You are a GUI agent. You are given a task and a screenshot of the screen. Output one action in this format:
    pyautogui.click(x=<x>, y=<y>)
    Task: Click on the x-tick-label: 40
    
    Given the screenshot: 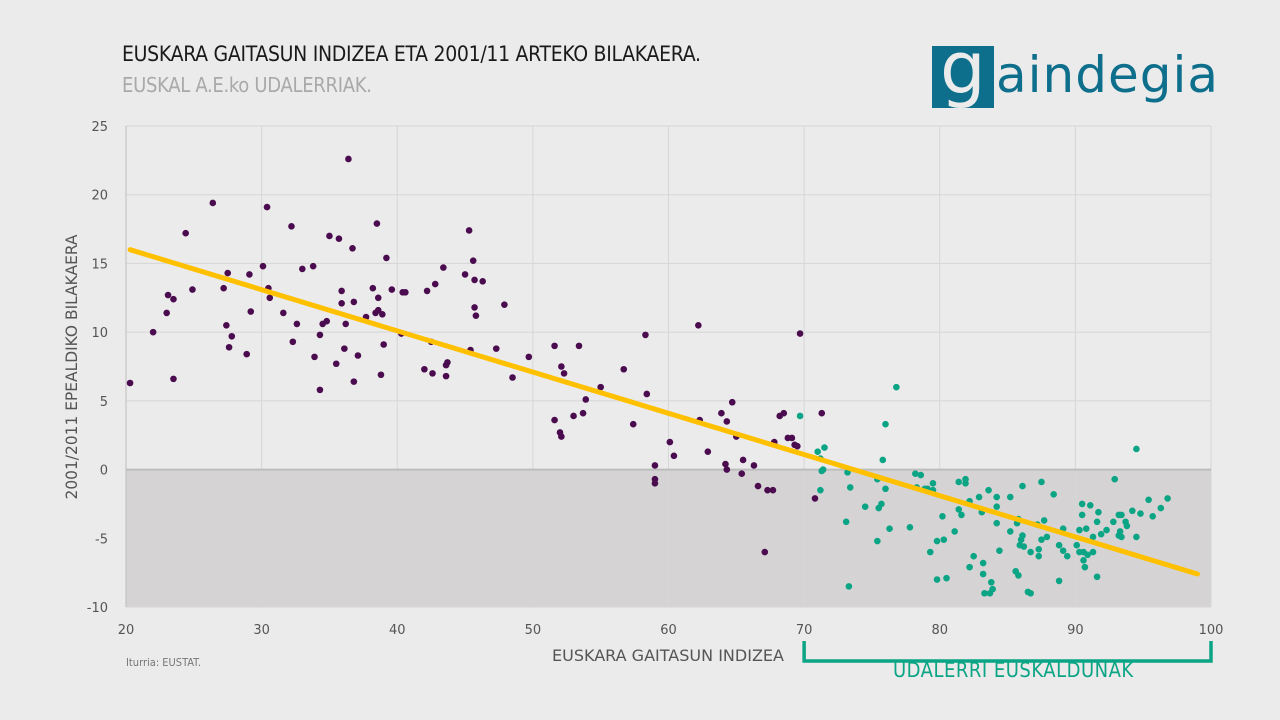 What is the action you would take?
    pyautogui.click(x=397, y=630)
    